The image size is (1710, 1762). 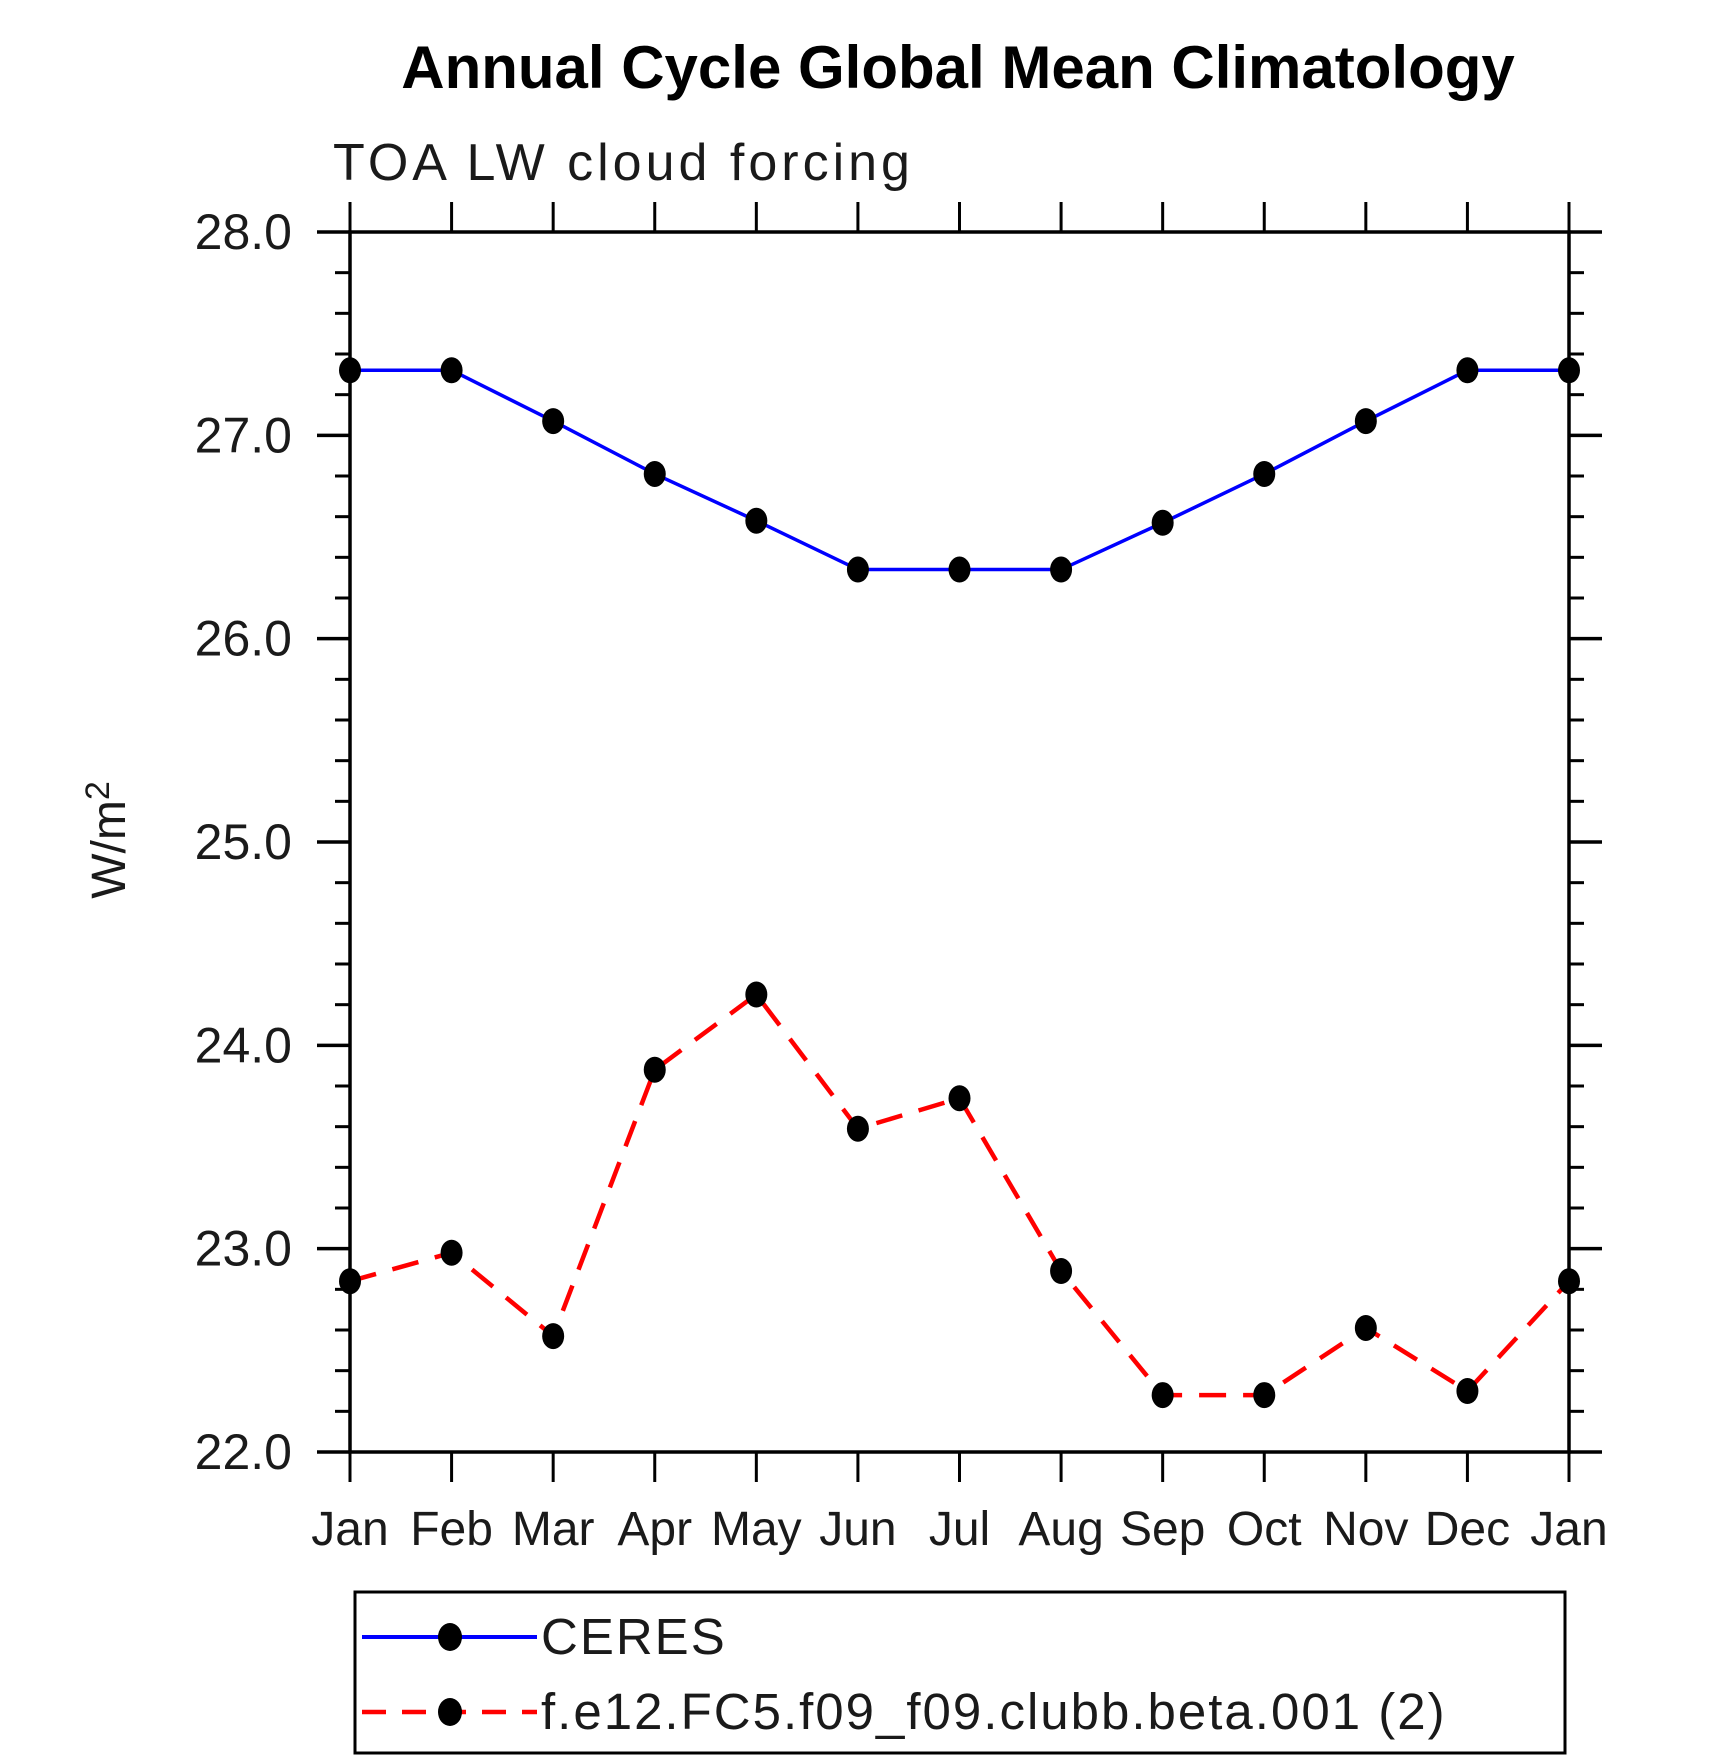 I want to click on y-tick-label: 22.0, so click(x=243, y=1452).